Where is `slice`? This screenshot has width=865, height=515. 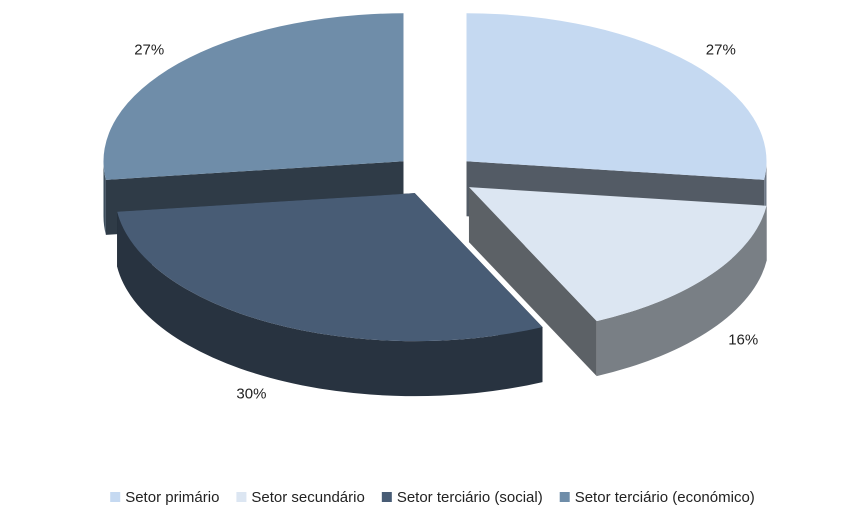
slice is located at coordinates (617, 282).